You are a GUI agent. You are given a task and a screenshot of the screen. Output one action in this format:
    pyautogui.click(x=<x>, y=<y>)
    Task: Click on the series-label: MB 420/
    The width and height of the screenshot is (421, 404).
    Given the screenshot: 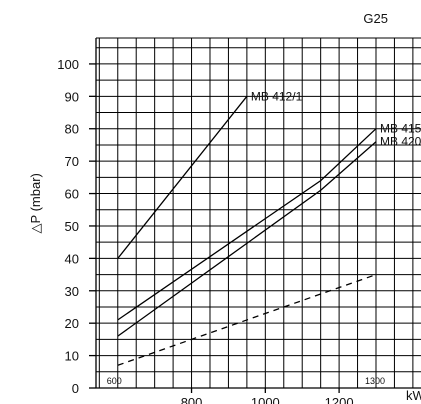 What is the action you would take?
    pyautogui.click(x=400, y=142)
    